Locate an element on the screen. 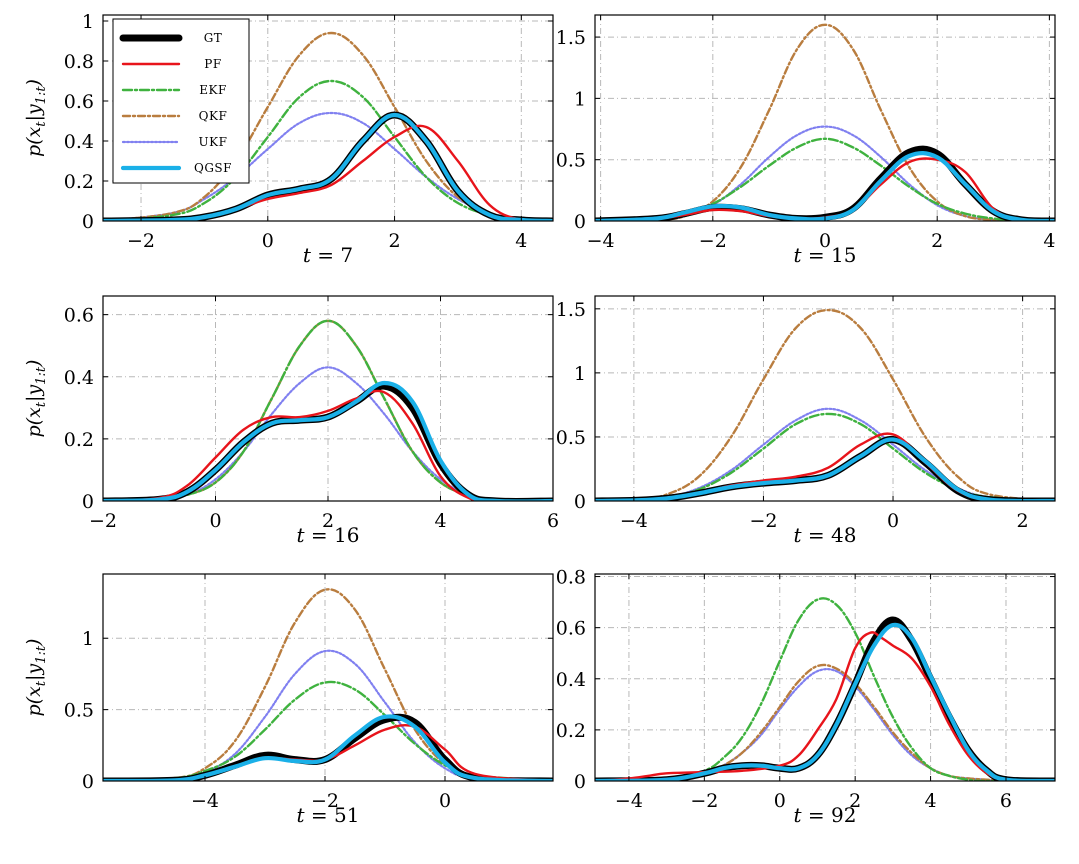 The image size is (1079, 864). legend: GT PF EKF QKF UKF QGSF is located at coordinates (181, 101).